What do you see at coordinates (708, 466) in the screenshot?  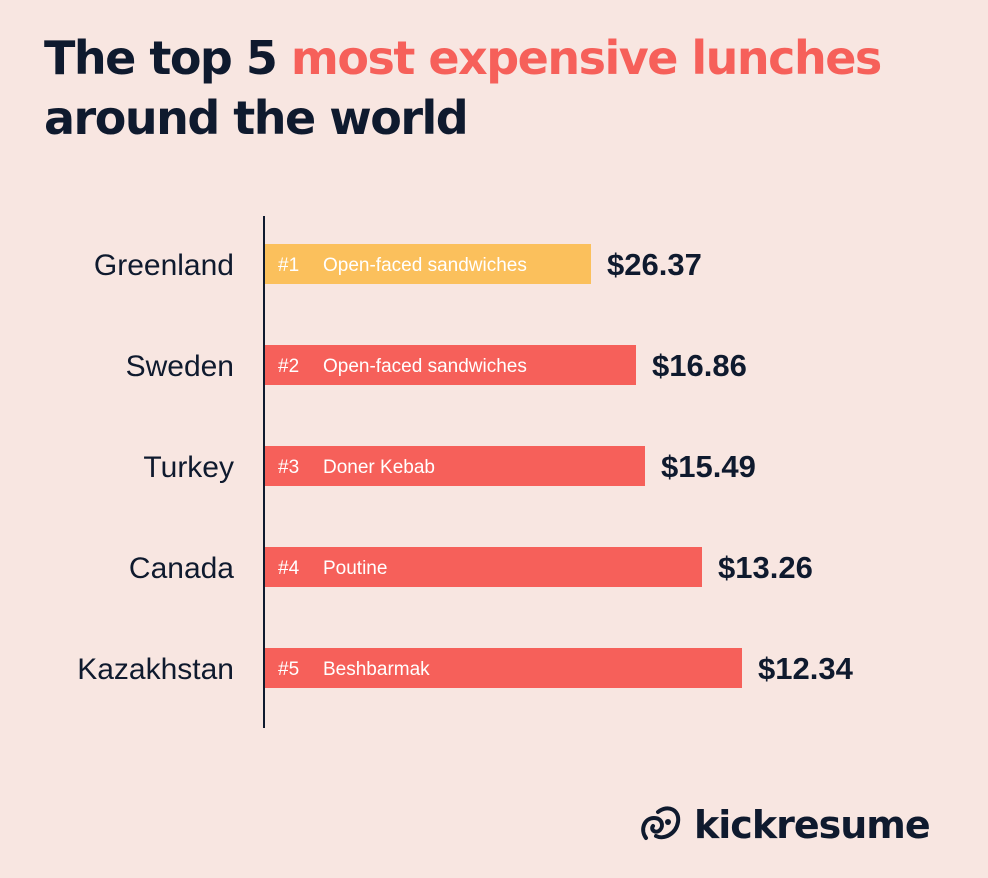 I see `value-label: $15.49` at bounding box center [708, 466].